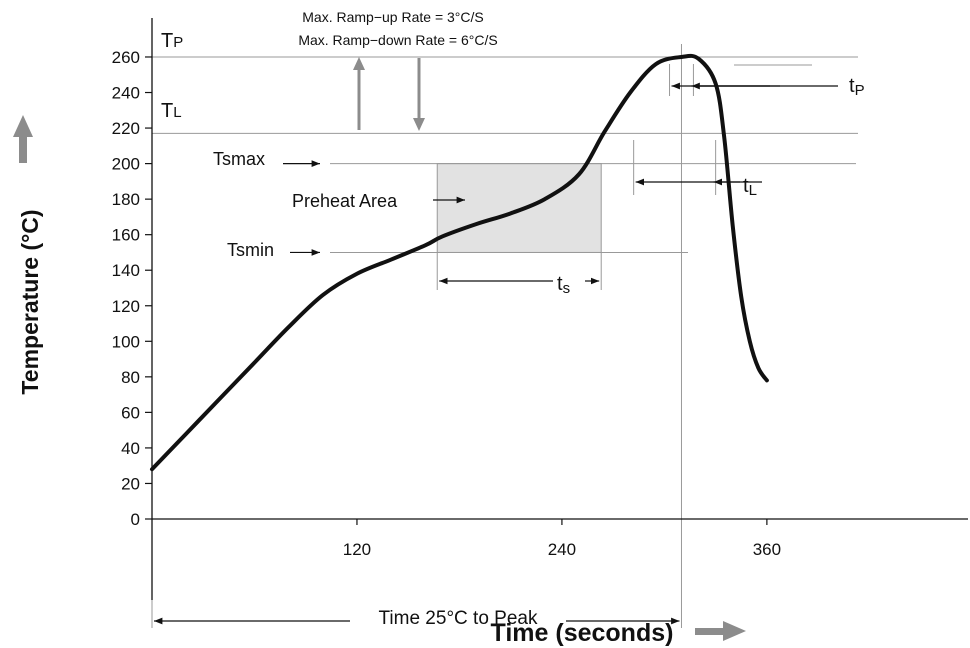  Describe the element at coordinates (126, 93) in the screenshot. I see `y-tick-label: 240` at that location.